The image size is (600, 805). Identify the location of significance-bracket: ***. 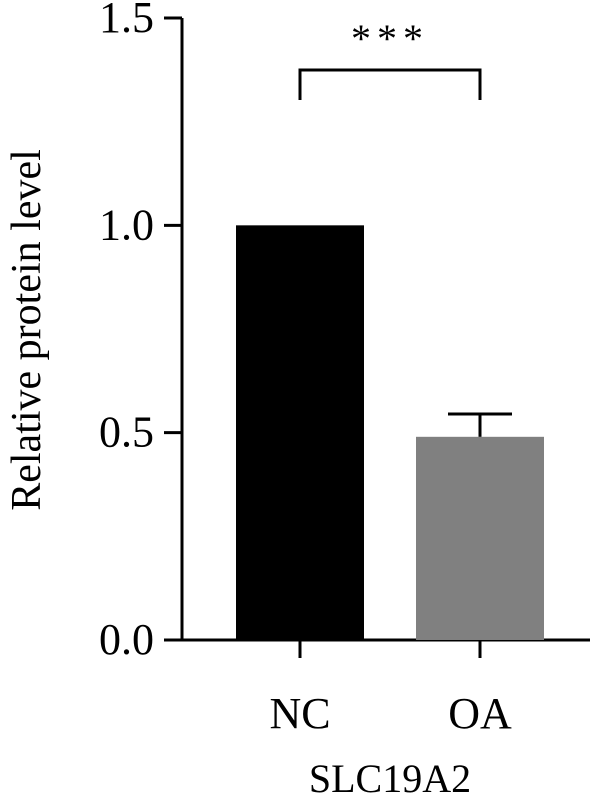
(390, 58).